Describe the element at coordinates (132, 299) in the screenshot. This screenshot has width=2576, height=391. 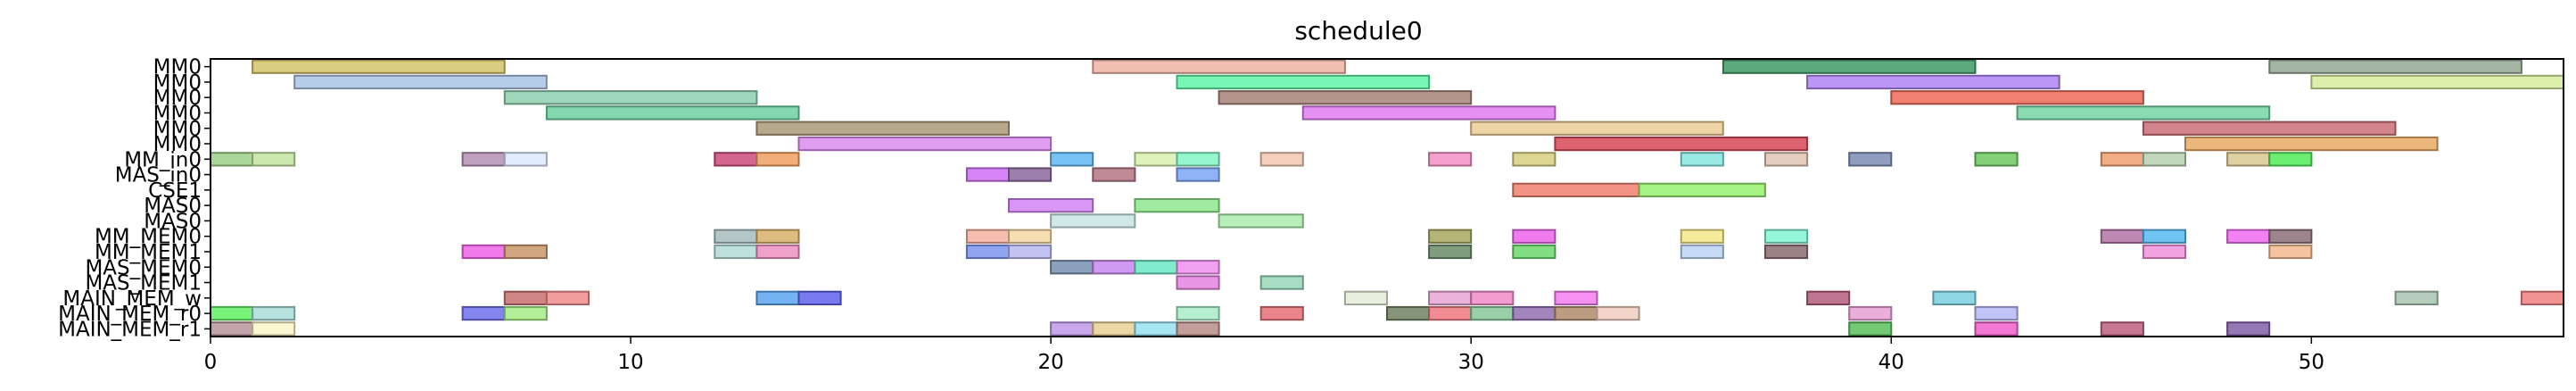
I see `y-tick-label: MAIN_MEM_w` at that location.